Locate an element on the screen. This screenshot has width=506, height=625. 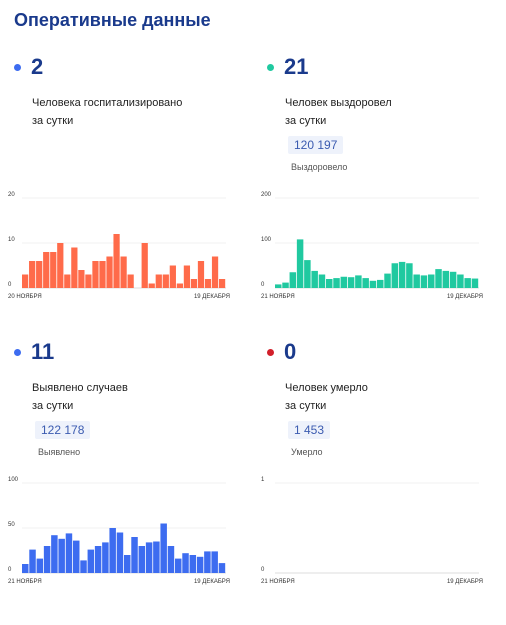
recovered-description: Человек выздоровел за сутки is located at coordinates (380, 112).